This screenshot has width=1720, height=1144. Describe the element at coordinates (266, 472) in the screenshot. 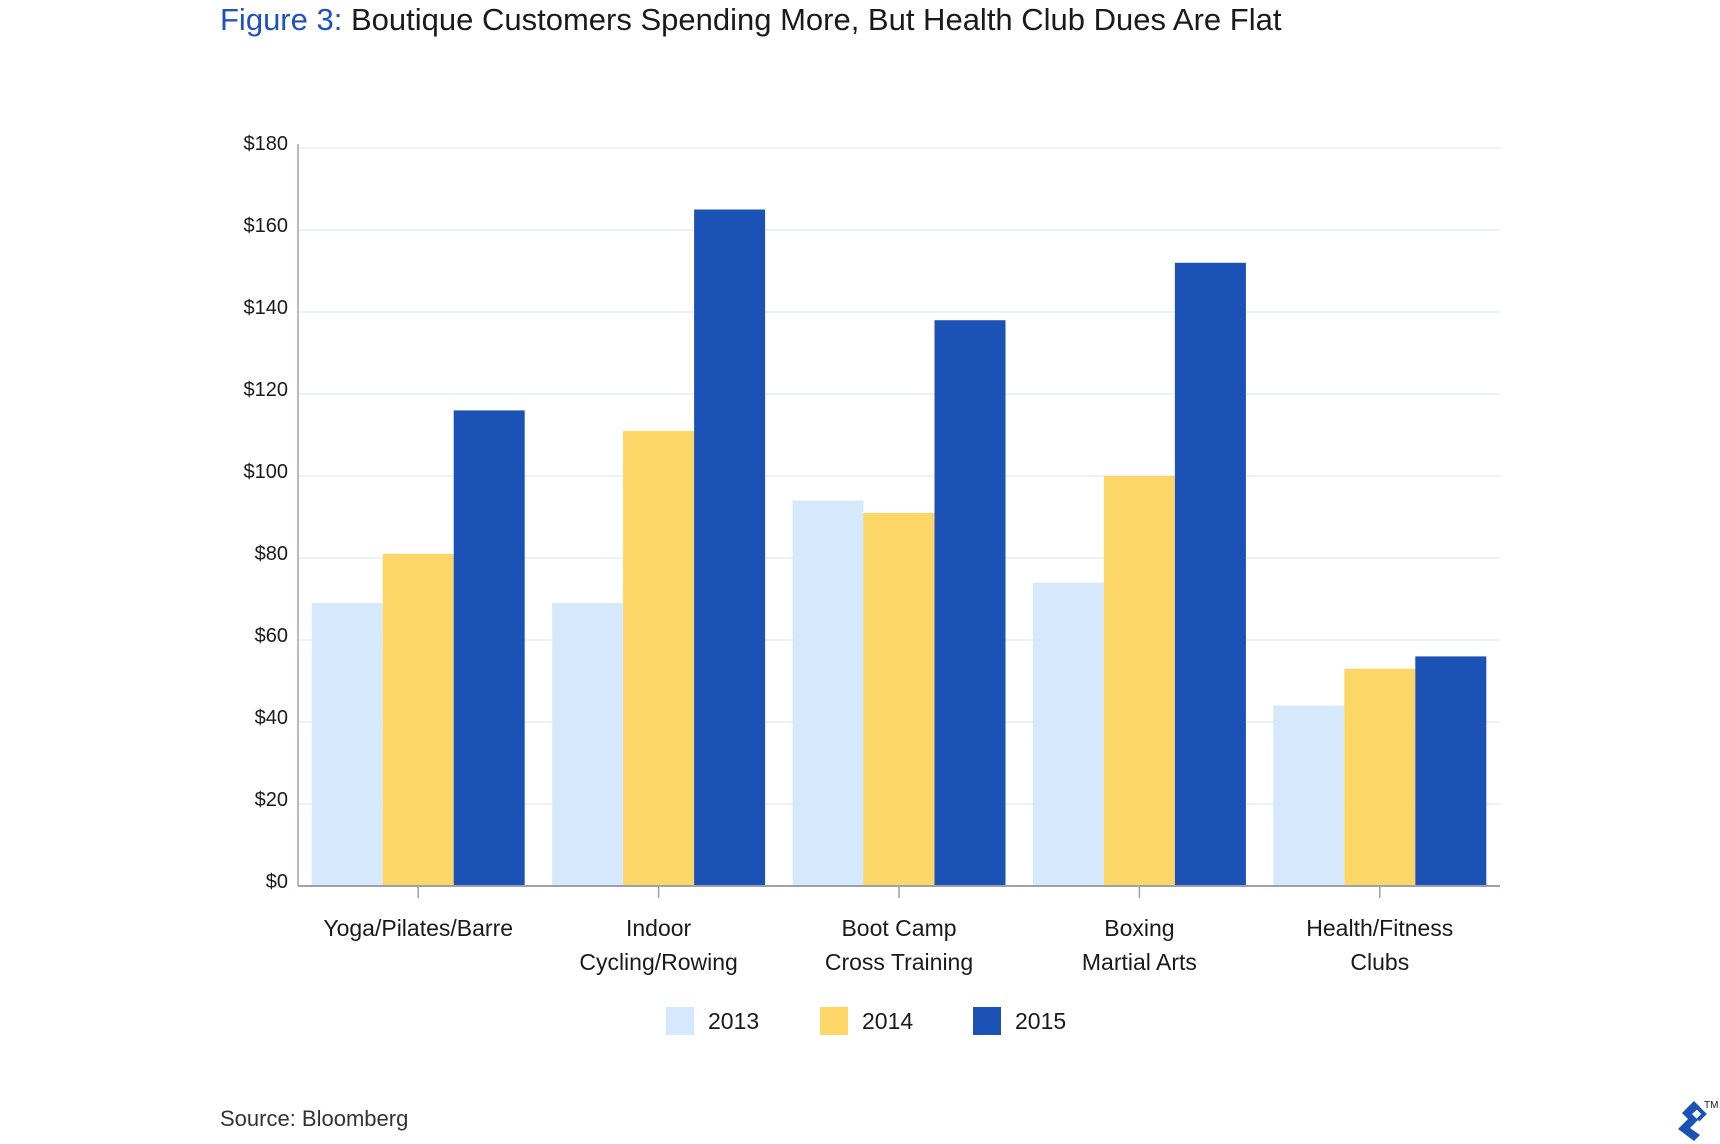

I see `y-tick-label: $100` at that location.